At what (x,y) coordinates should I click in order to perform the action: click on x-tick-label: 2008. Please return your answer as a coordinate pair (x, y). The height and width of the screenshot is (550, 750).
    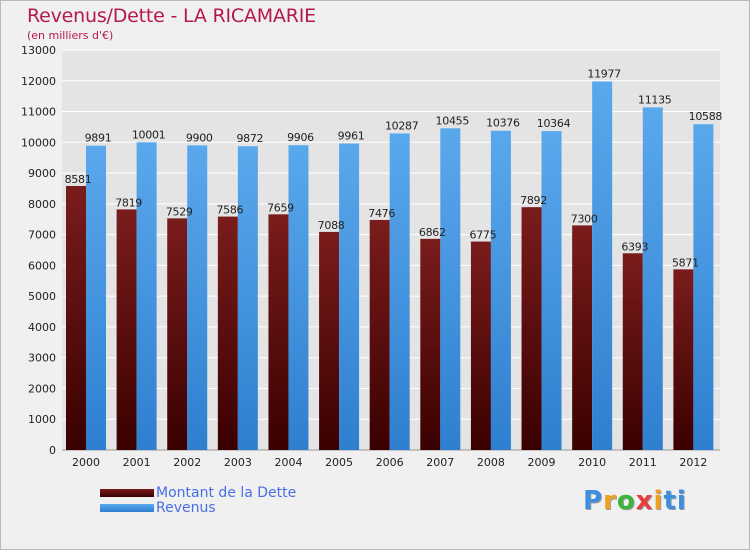
    Looking at the image, I should click on (491, 462).